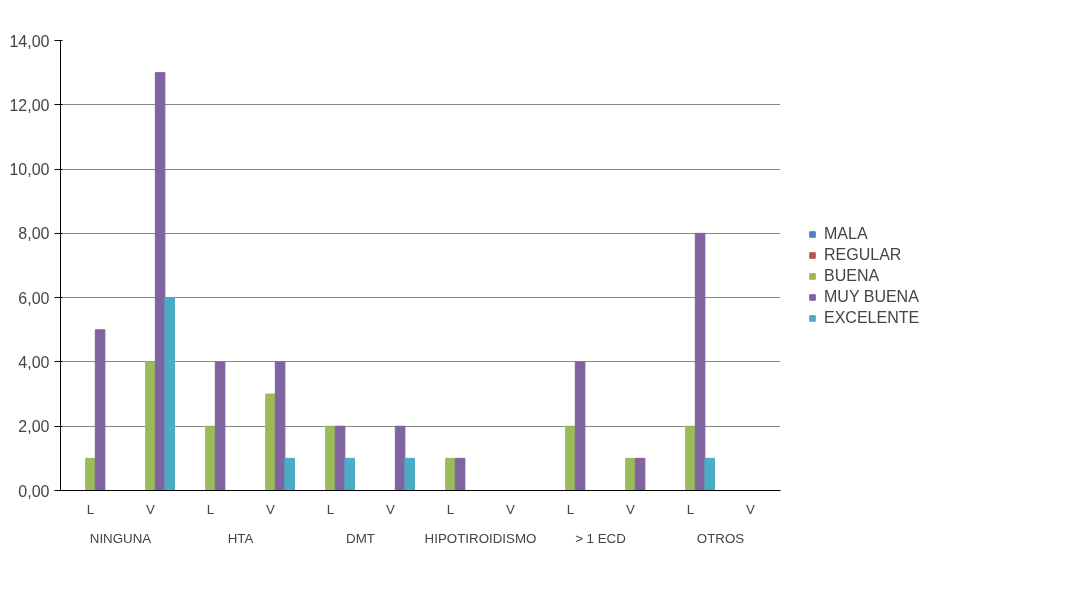 The image size is (1084, 599). What do you see at coordinates (29, 170) in the screenshot?
I see `y-tick-label: 10,00` at bounding box center [29, 170].